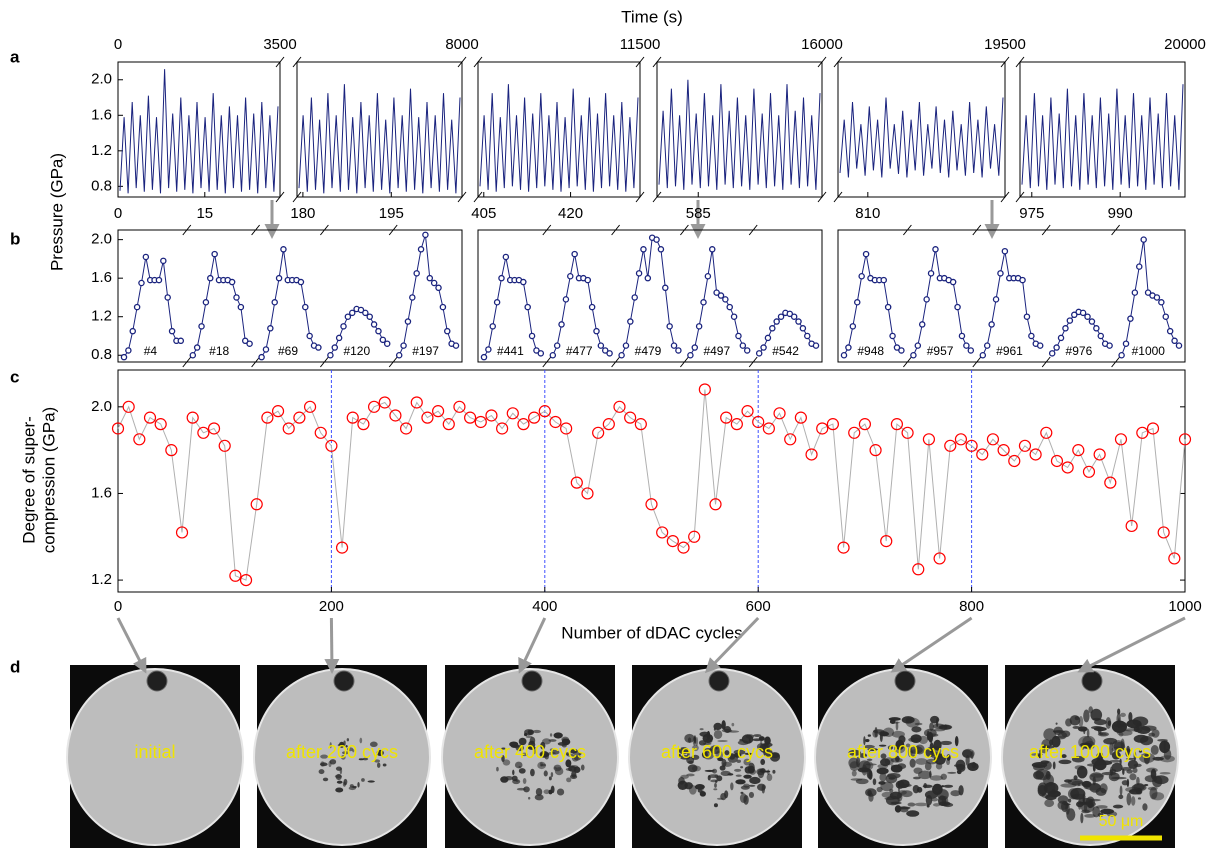  What do you see at coordinates (971, 606) in the screenshot?
I see `x-tick-label: 800` at bounding box center [971, 606].